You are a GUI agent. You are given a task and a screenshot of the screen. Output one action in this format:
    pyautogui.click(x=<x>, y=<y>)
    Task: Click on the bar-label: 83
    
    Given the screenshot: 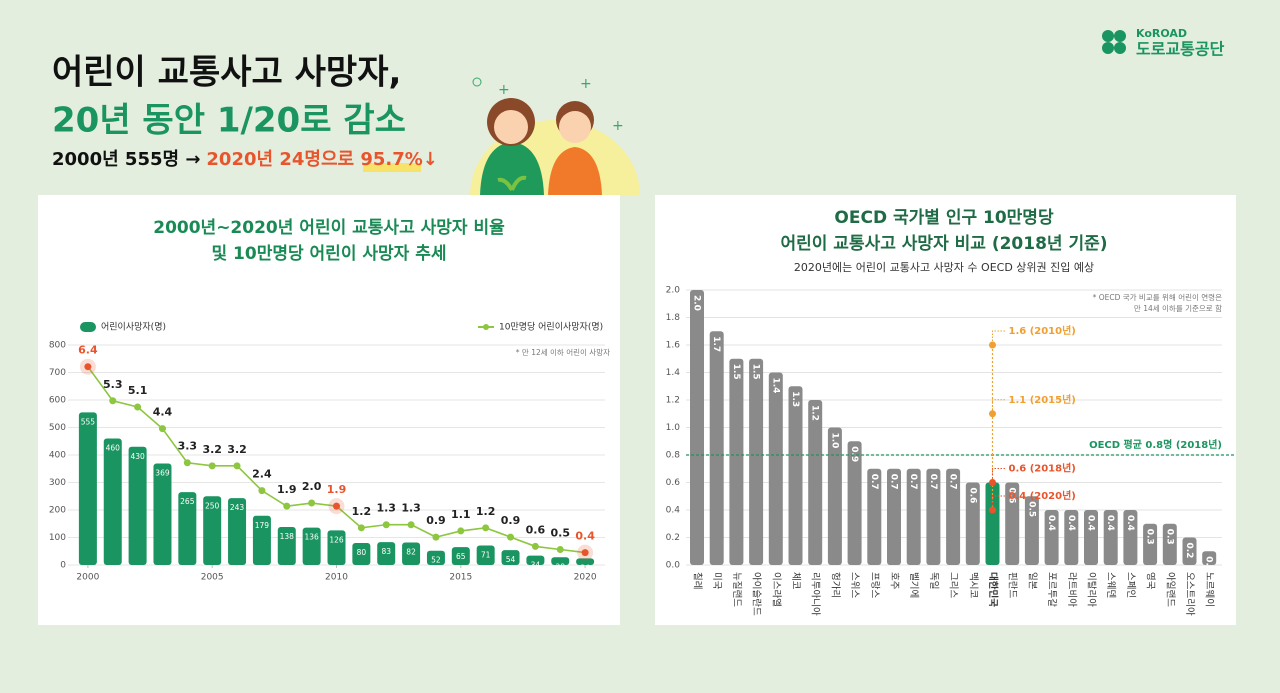 What is the action you would take?
    pyautogui.click(x=386, y=551)
    